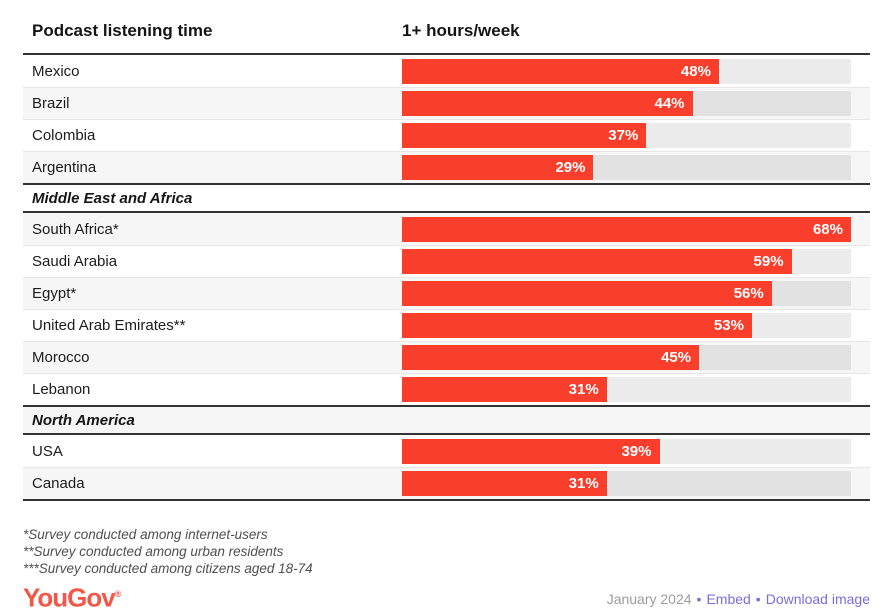 The image size is (886, 616). What do you see at coordinates (649, 598) in the screenshot?
I see `footer-date: January 2024` at bounding box center [649, 598].